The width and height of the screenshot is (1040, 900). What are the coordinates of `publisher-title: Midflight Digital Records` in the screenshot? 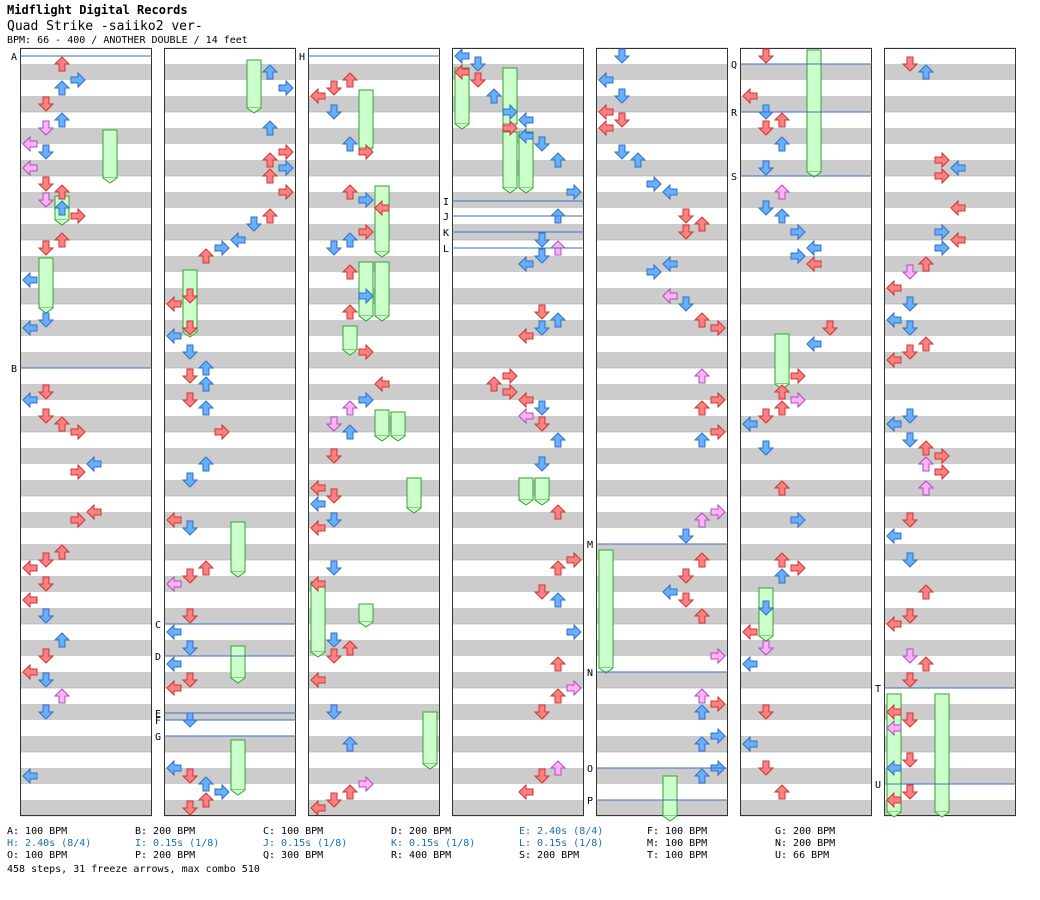 It's located at (97, 10).